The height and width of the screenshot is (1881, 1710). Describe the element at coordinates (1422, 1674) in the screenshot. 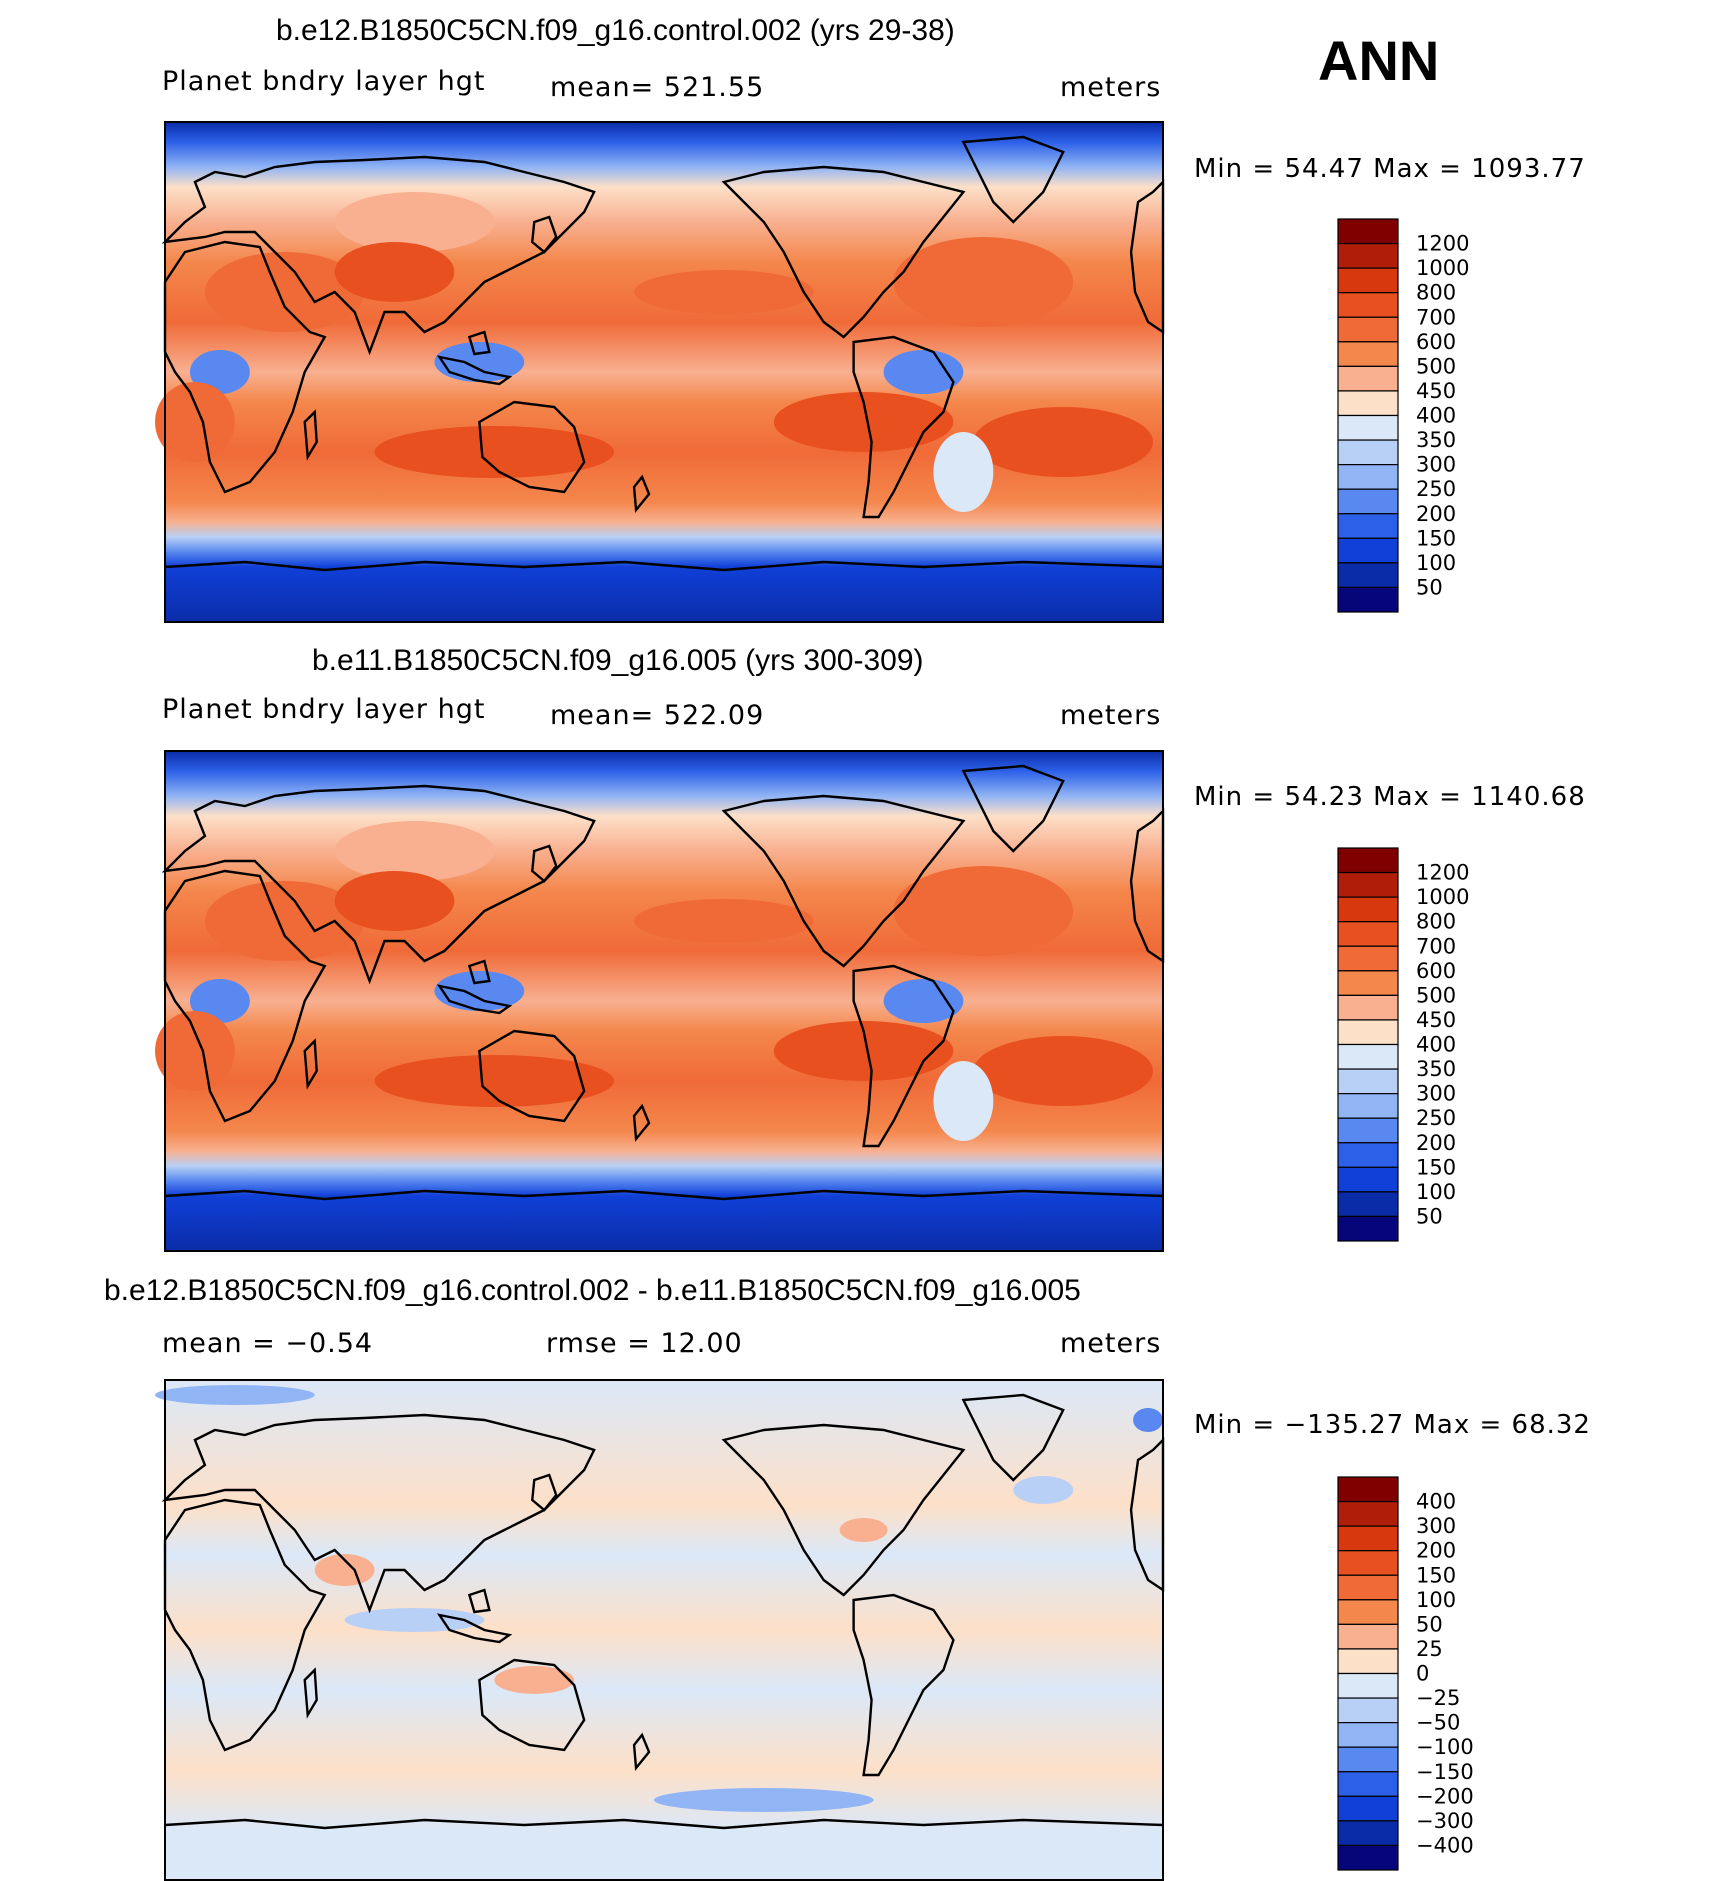

I see `colorbar-tick-label: 0` at that location.